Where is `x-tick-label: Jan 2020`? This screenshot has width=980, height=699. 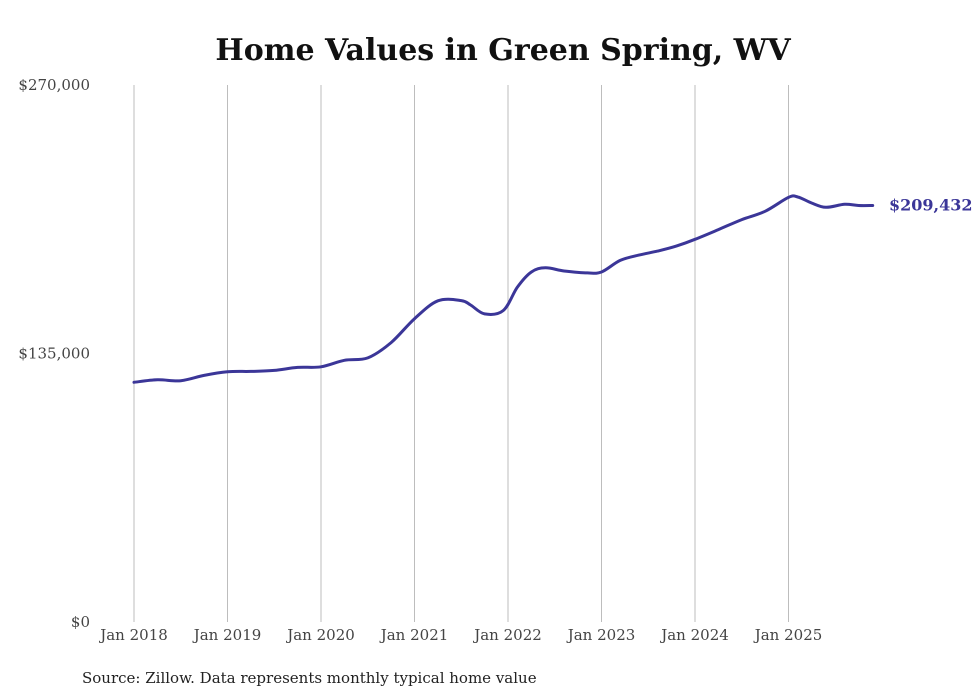
x-tick-label: Jan 2020 is located at coordinates (320, 635).